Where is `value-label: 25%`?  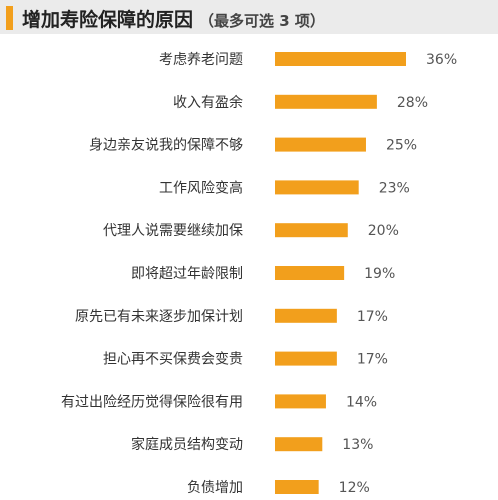
value-label: 25% is located at coordinates (401, 146).